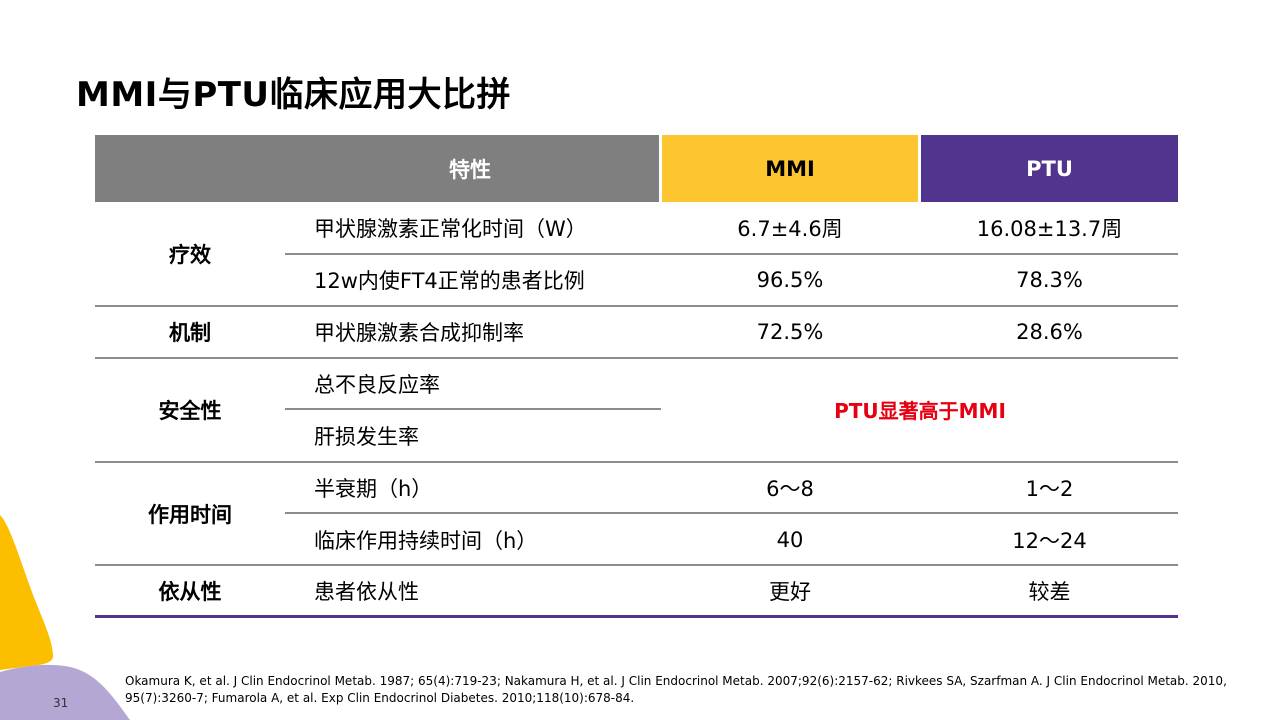 Image resolution: width=1280 pixels, height=720 pixels. I want to click on feature-half-life: 半衰期（h）, so click(373, 488).